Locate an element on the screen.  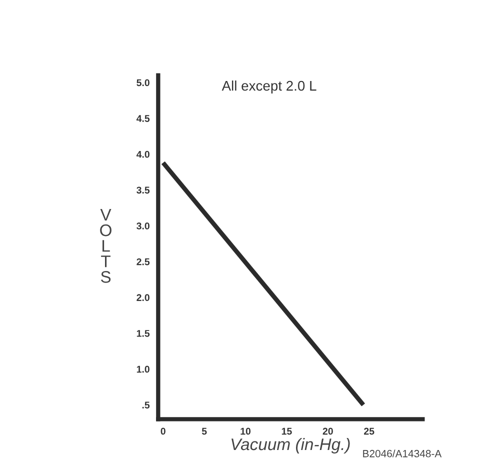
y-tick-label: 3.0 is located at coordinates (143, 226).